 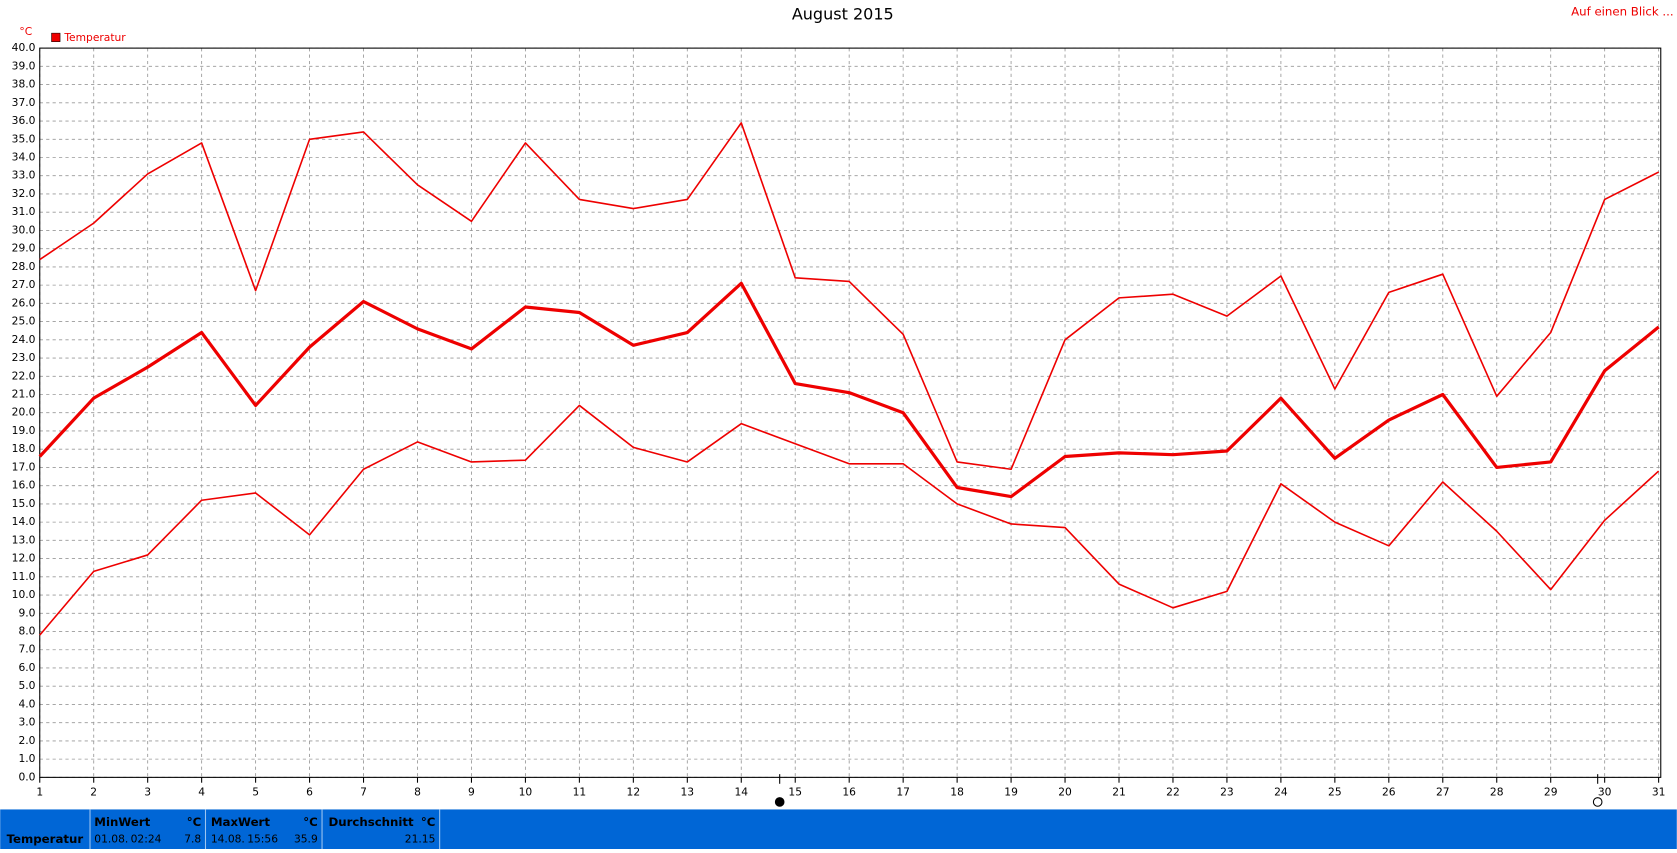 What do you see at coordinates (228, 838) in the screenshot?
I see `cell-date: 14.08.` at bounding box center [228, 838].